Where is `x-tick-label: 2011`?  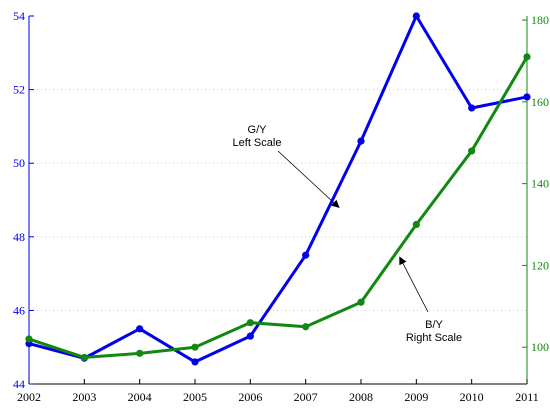
x-tick-label: 2011 is located at coordinates (527, 397).